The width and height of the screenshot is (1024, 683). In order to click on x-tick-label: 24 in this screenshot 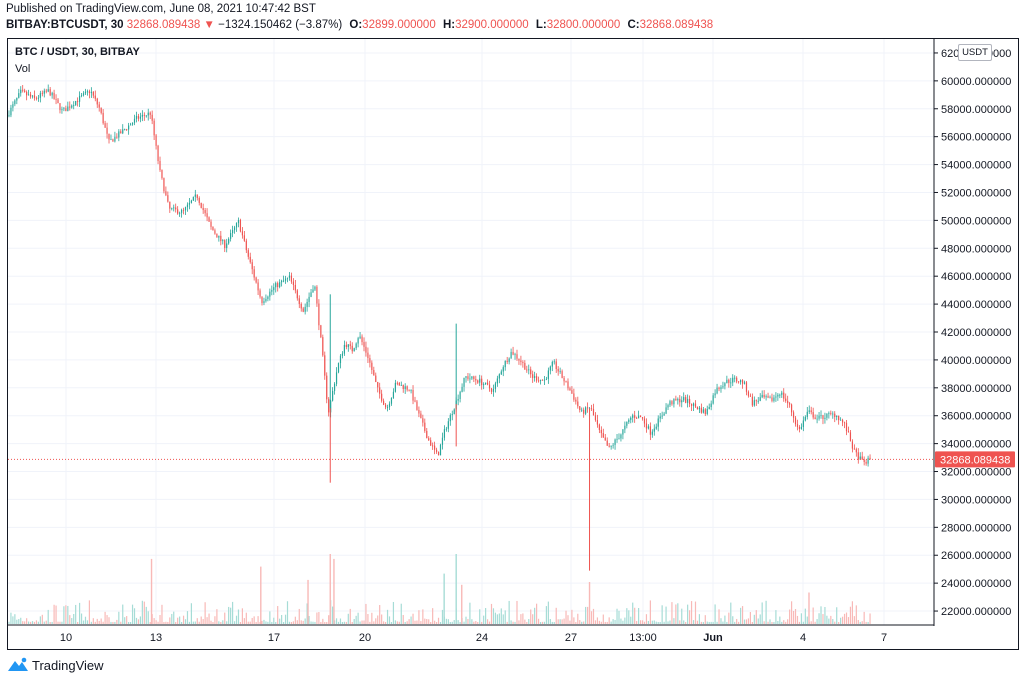, I will do `click(482, 638)`.